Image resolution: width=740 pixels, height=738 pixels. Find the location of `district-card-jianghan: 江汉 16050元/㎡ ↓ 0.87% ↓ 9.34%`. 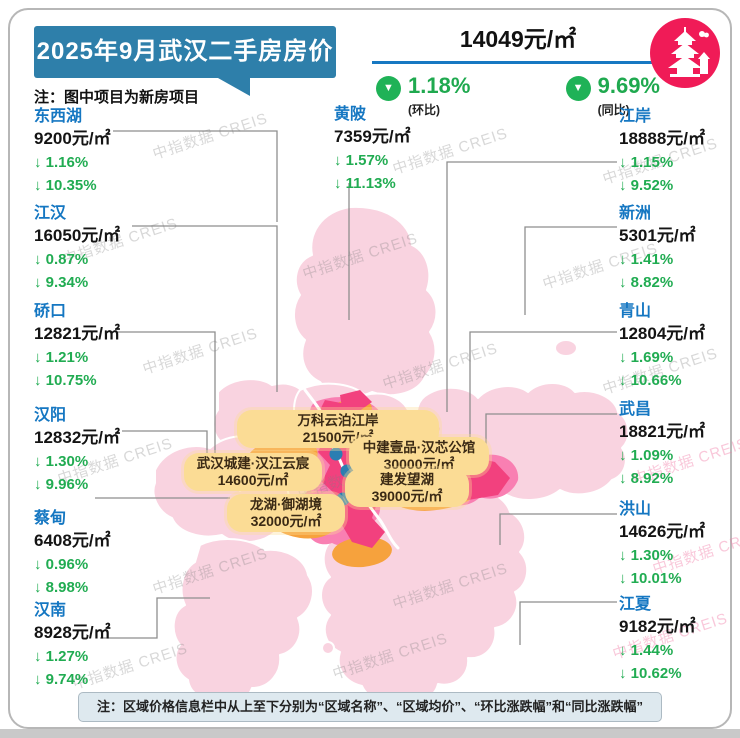

district-card-jianghan: 江汉 16050元/㎡ ↓ 0.87% ↓ 9.34% is located at coordinates (77, 248).